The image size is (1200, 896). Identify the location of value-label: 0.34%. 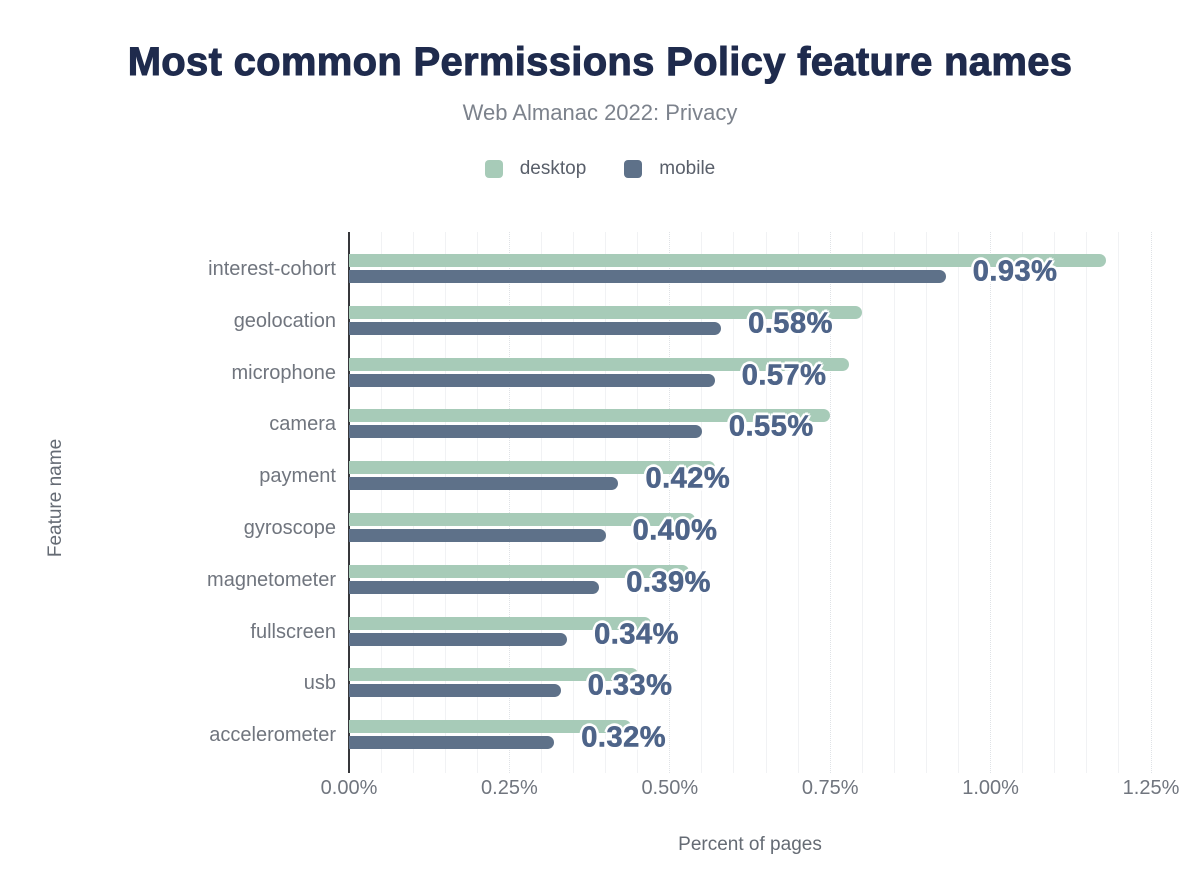
(636, 634).